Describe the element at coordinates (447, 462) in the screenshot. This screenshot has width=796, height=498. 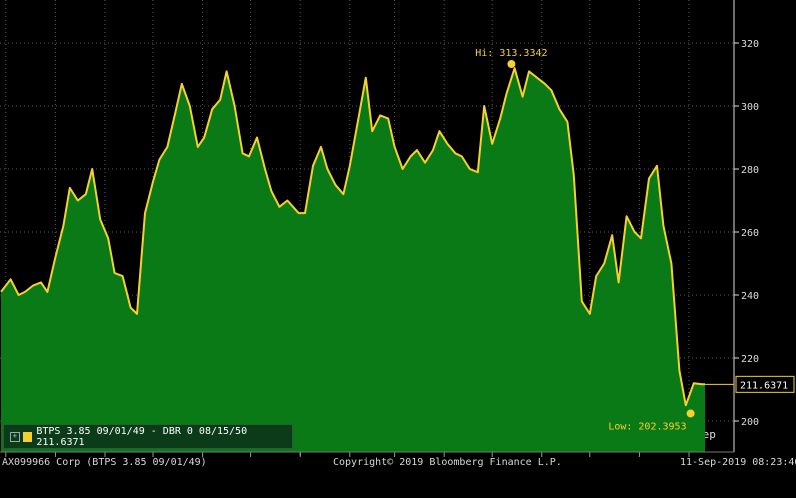
I see `copyright-text: Copyright© 2019 Bloomberg Finance L.P.` at that location.